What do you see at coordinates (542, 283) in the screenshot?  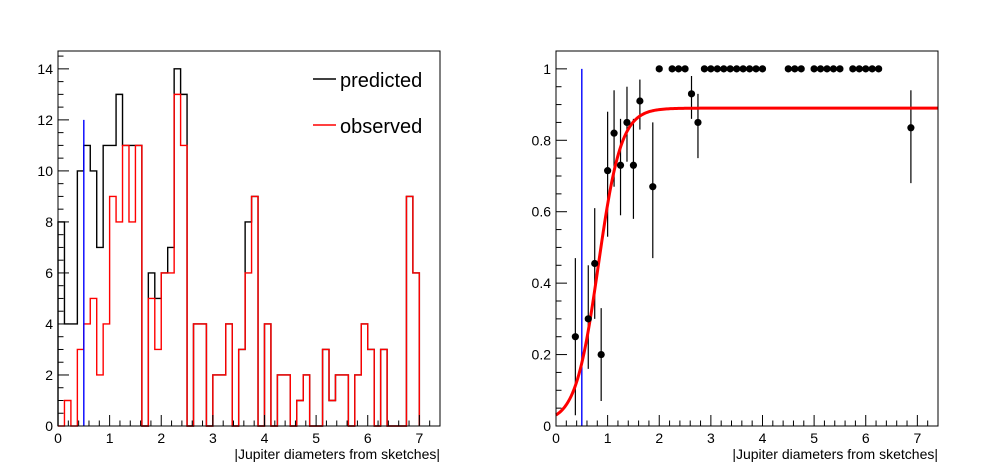 I see `y-tick-label: 0.4` at bounding box center [542, 283].